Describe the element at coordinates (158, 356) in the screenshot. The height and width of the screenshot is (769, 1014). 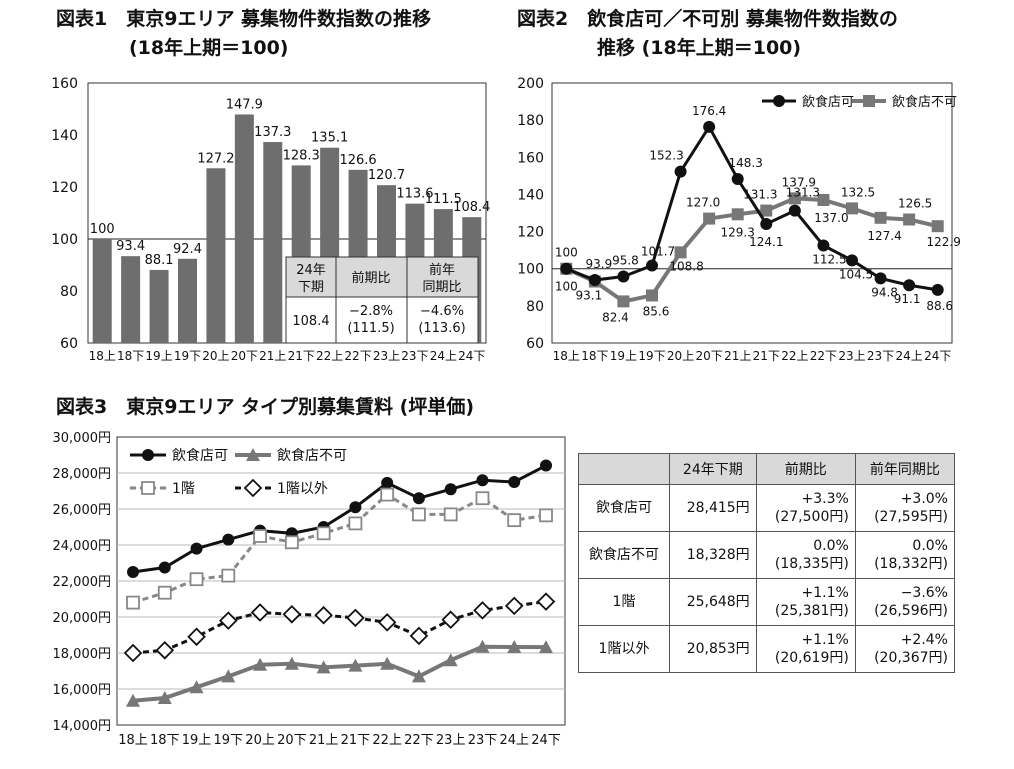
I see `x-tick-label: 19上` at that location.